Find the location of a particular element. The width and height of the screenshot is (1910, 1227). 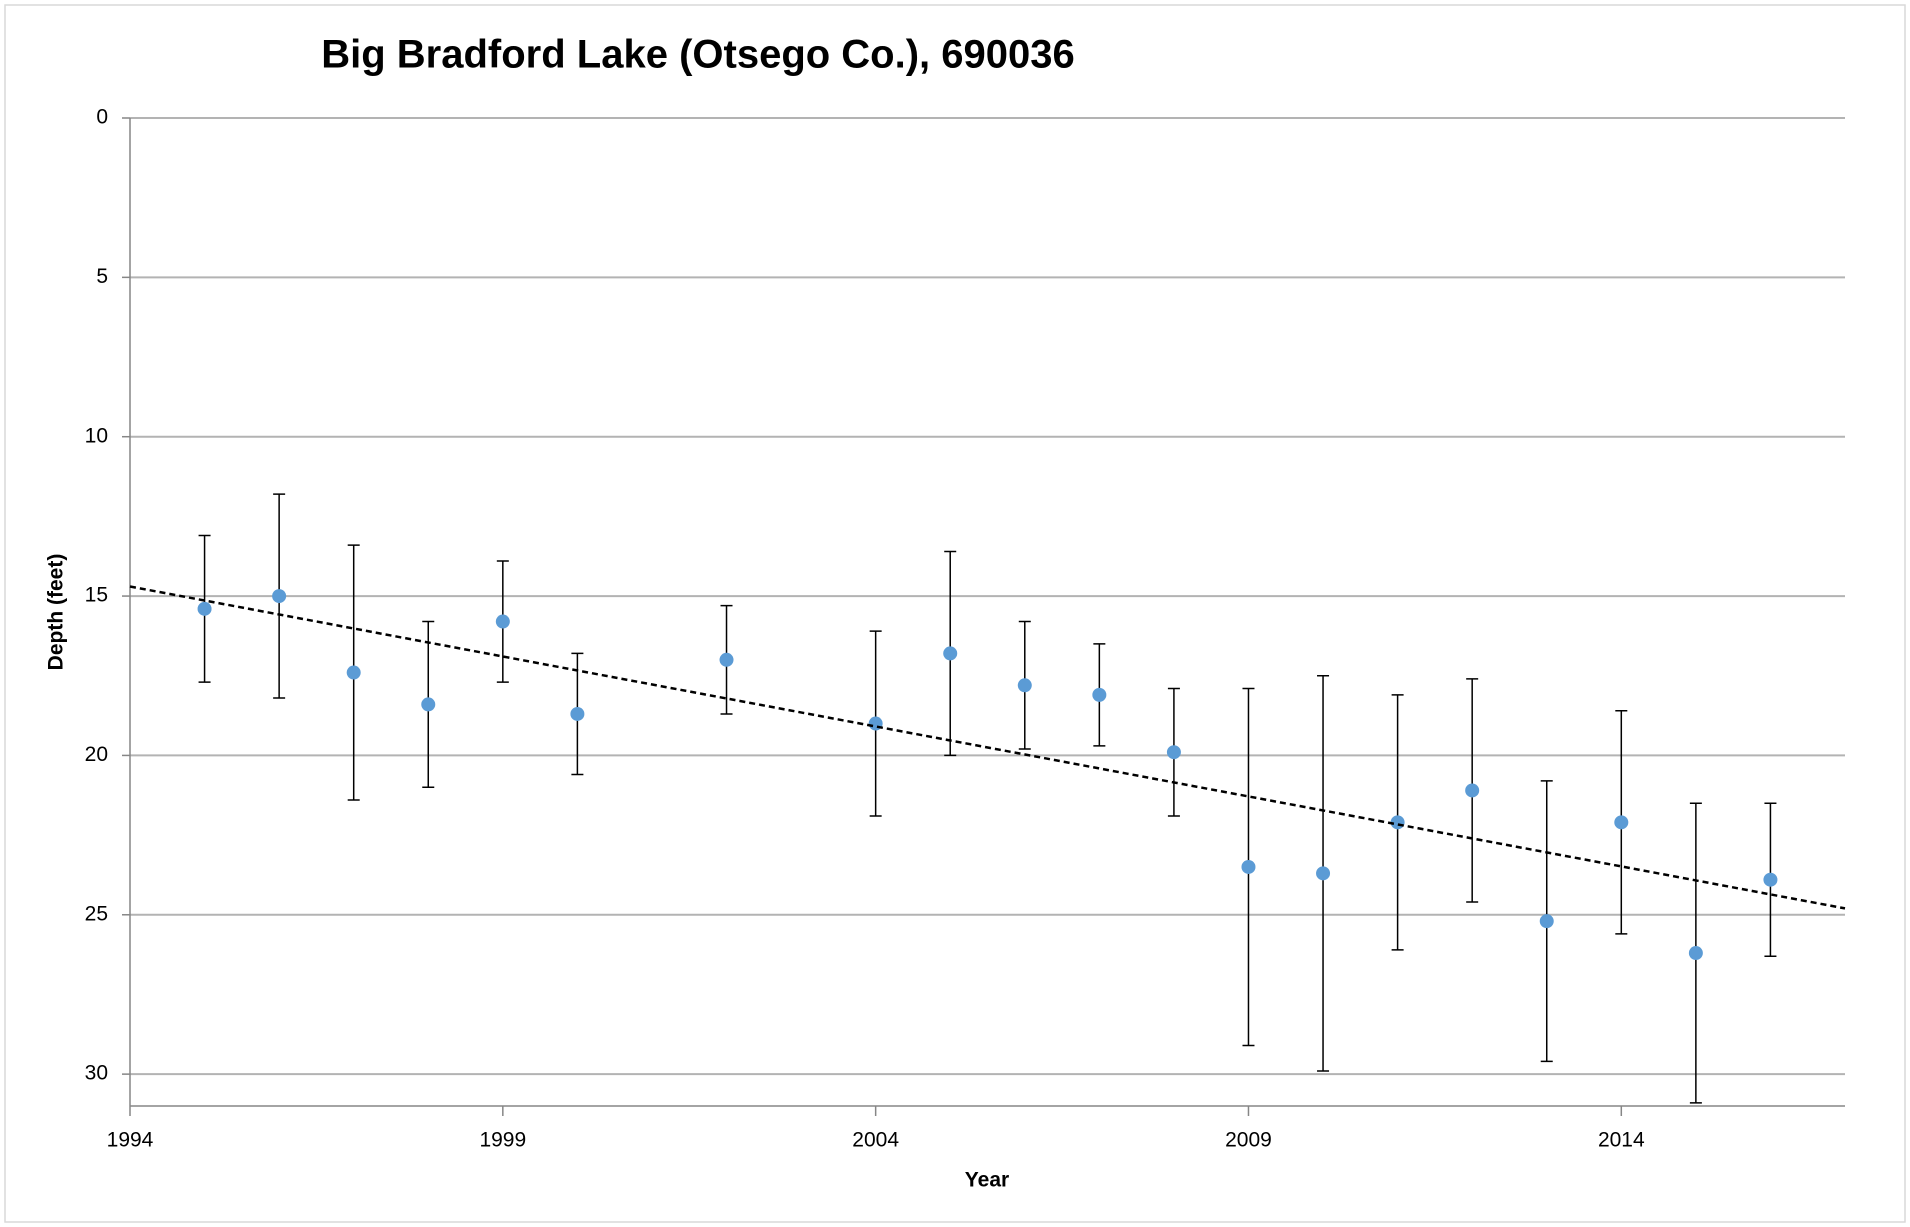

y-tick-label: 20 is located at coordinates (96, 754).